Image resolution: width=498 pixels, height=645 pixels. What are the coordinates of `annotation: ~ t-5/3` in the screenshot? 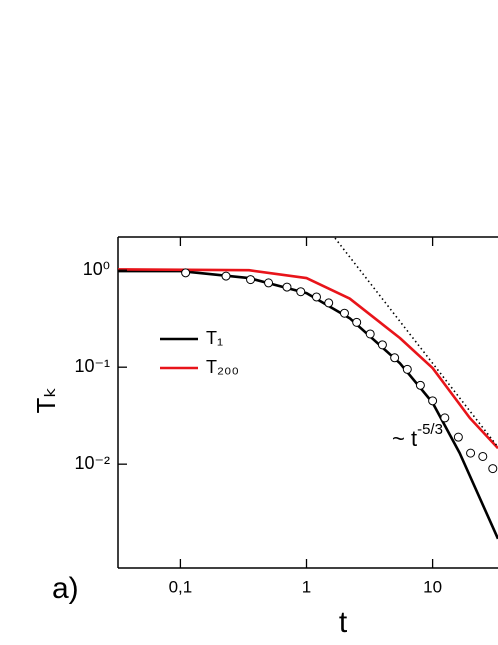 It's located at (417, 436).